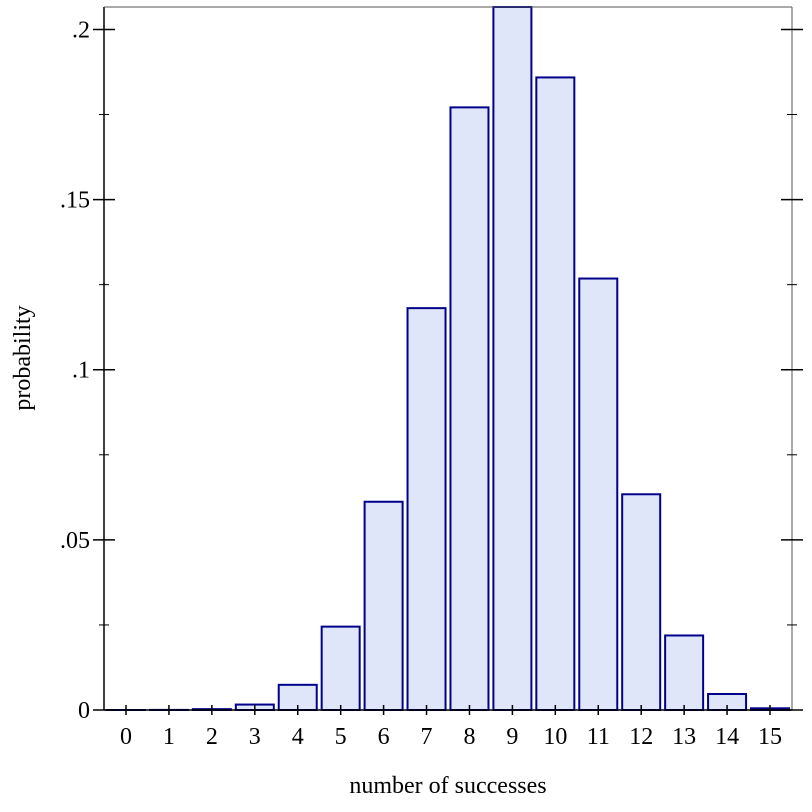 Image resolution: width=812 pixels, height=812 pixels. I want to click on y-tick-label: .15, so click(75, 201).